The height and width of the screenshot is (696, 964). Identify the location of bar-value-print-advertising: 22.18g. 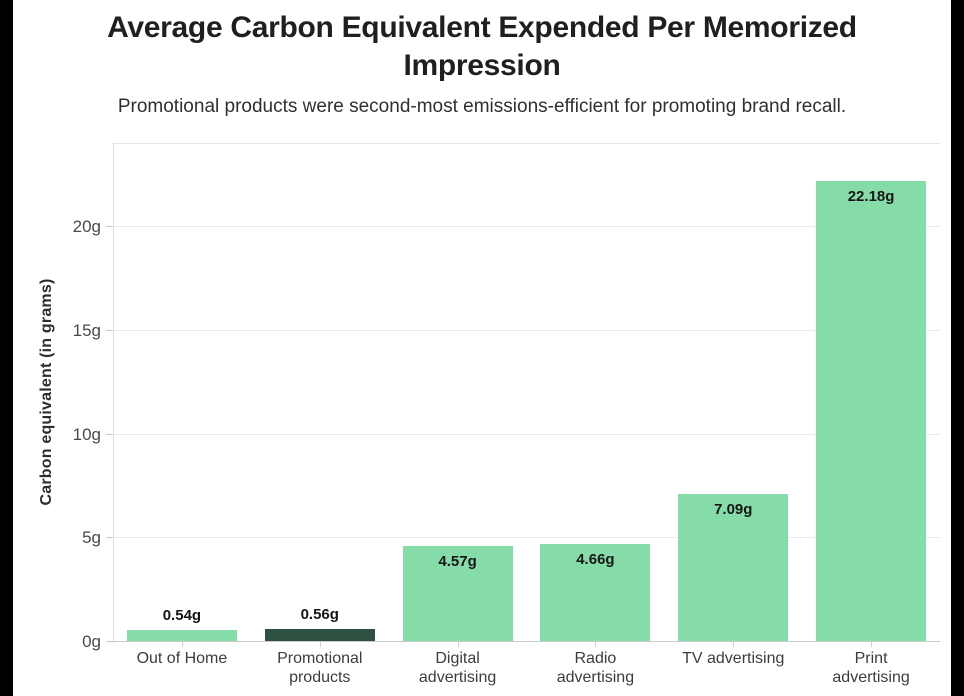
(871, 196).